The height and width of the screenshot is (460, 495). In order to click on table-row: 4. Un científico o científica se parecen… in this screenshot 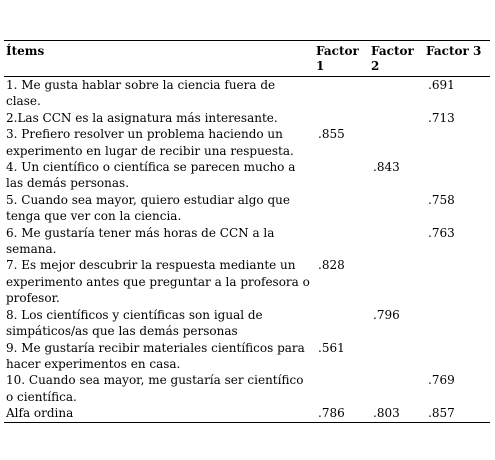, I will do `click(247, 175)`.